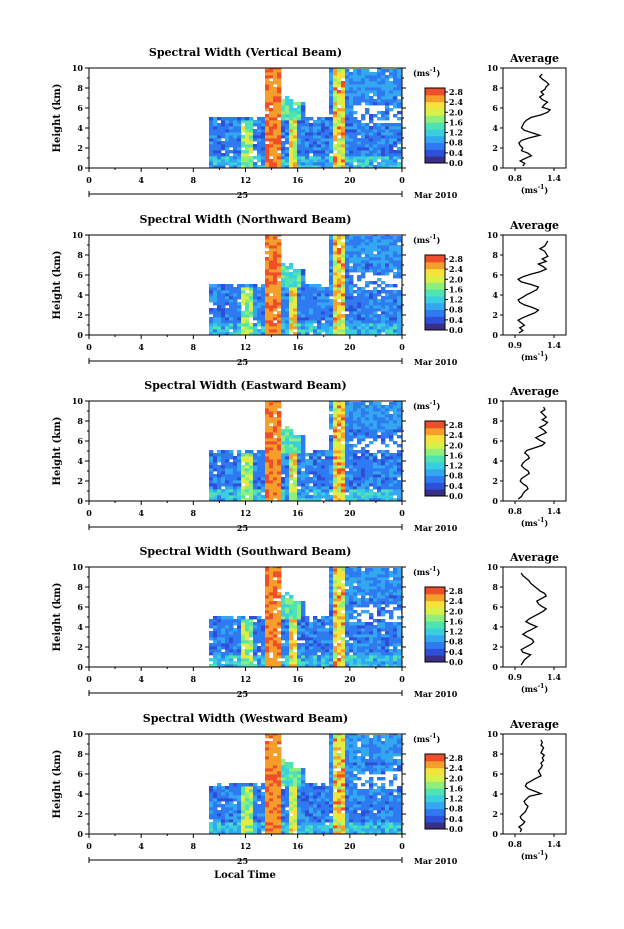 The width and height of the screenshot is (624, 929). I want to click on y-axis-label: Height (km), so click(57, 784).